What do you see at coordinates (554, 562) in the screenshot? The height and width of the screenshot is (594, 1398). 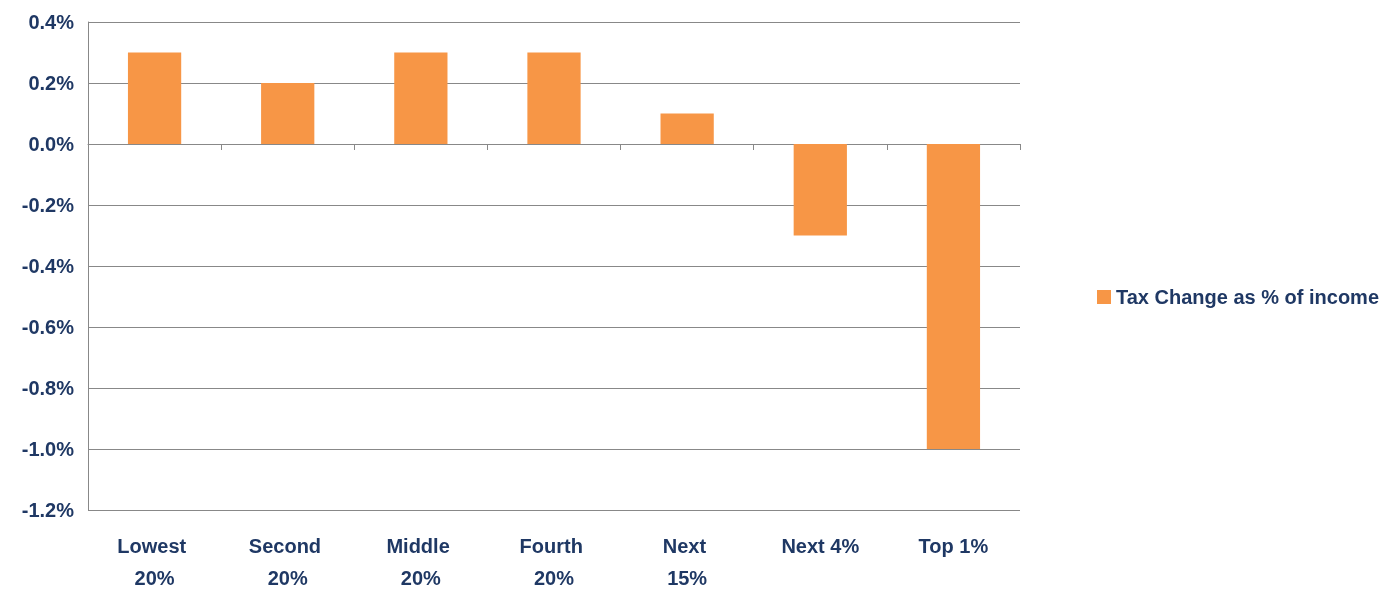 I see `x-tick-label: Fourth 20%` at bounding box center [554, 562].